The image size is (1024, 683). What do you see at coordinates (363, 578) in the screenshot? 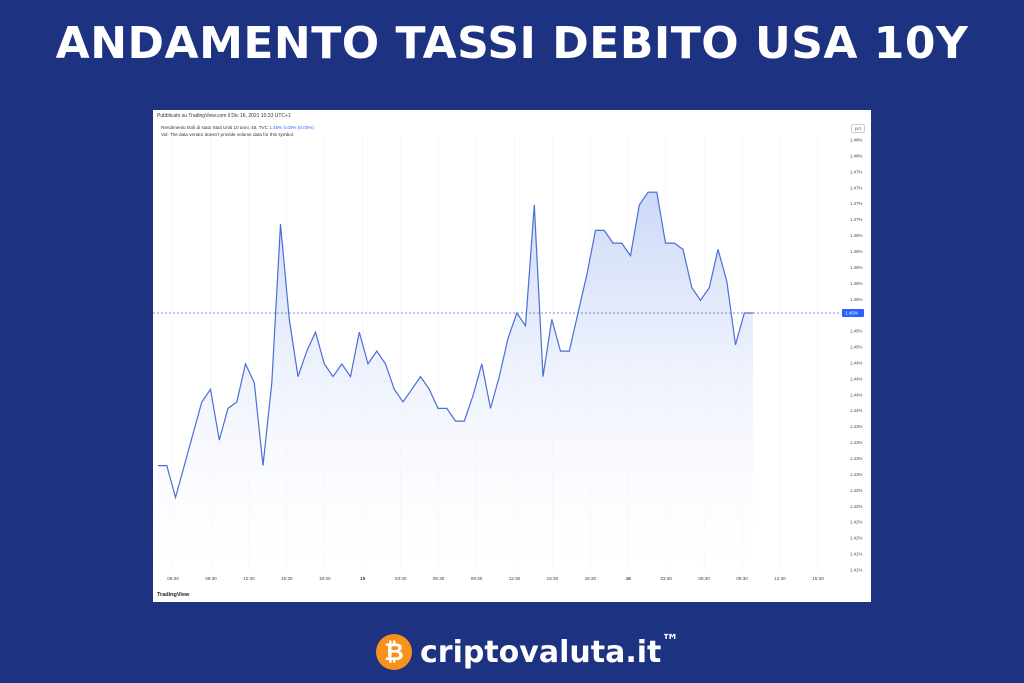
I see `x-tick-label: 15` at bounding box center [363, 578].